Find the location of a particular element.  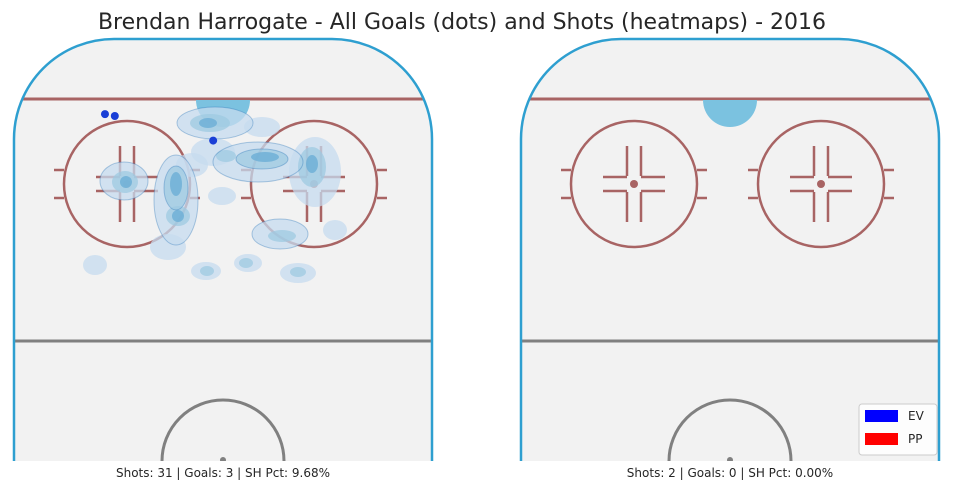

goal-dots is located at coordinates (159, 127).